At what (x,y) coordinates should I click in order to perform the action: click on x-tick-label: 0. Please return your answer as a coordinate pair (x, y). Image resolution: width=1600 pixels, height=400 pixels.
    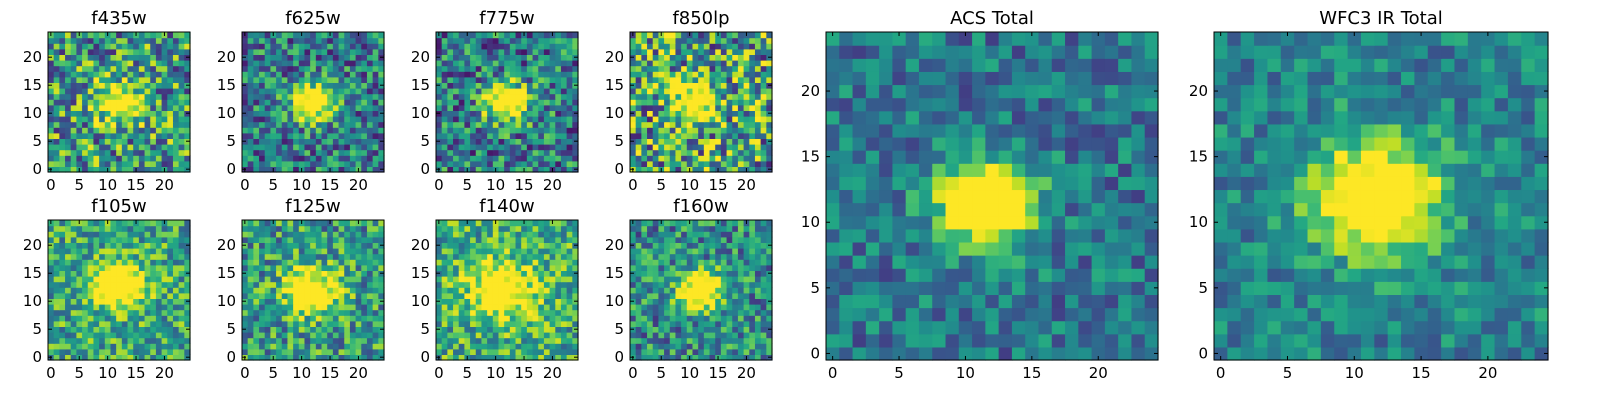
    Looking at the image, I should click on (439, 185).